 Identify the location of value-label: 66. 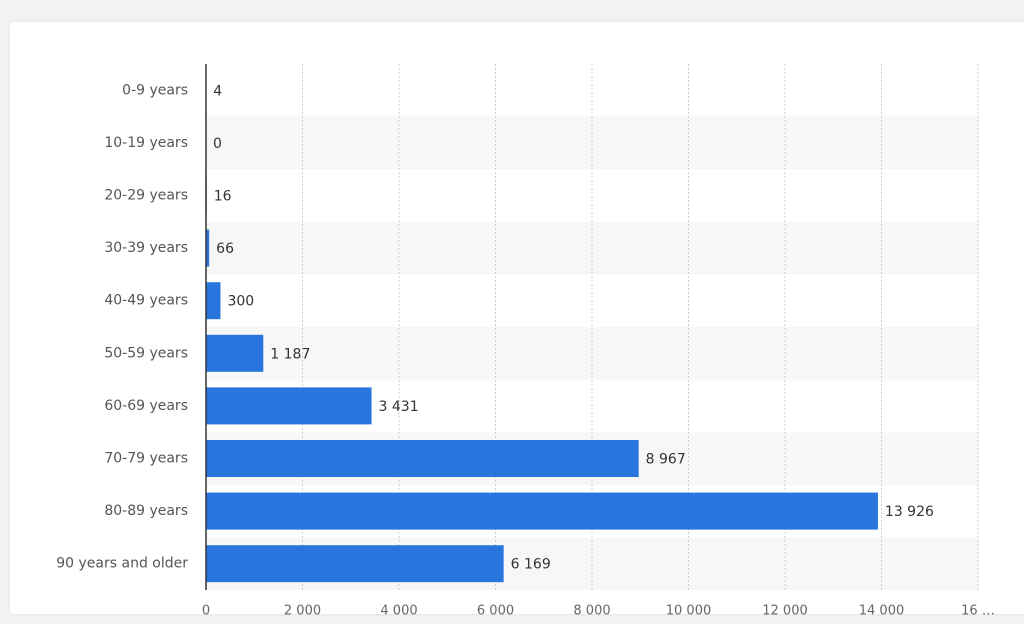
(225, 249).